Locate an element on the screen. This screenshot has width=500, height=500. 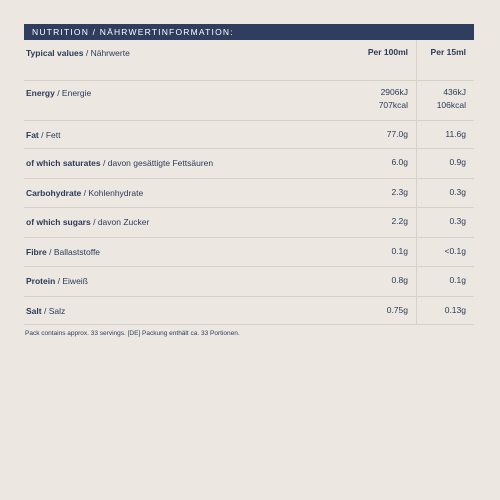
row-label: Energy / Energie is located at coordinates (58, 93).